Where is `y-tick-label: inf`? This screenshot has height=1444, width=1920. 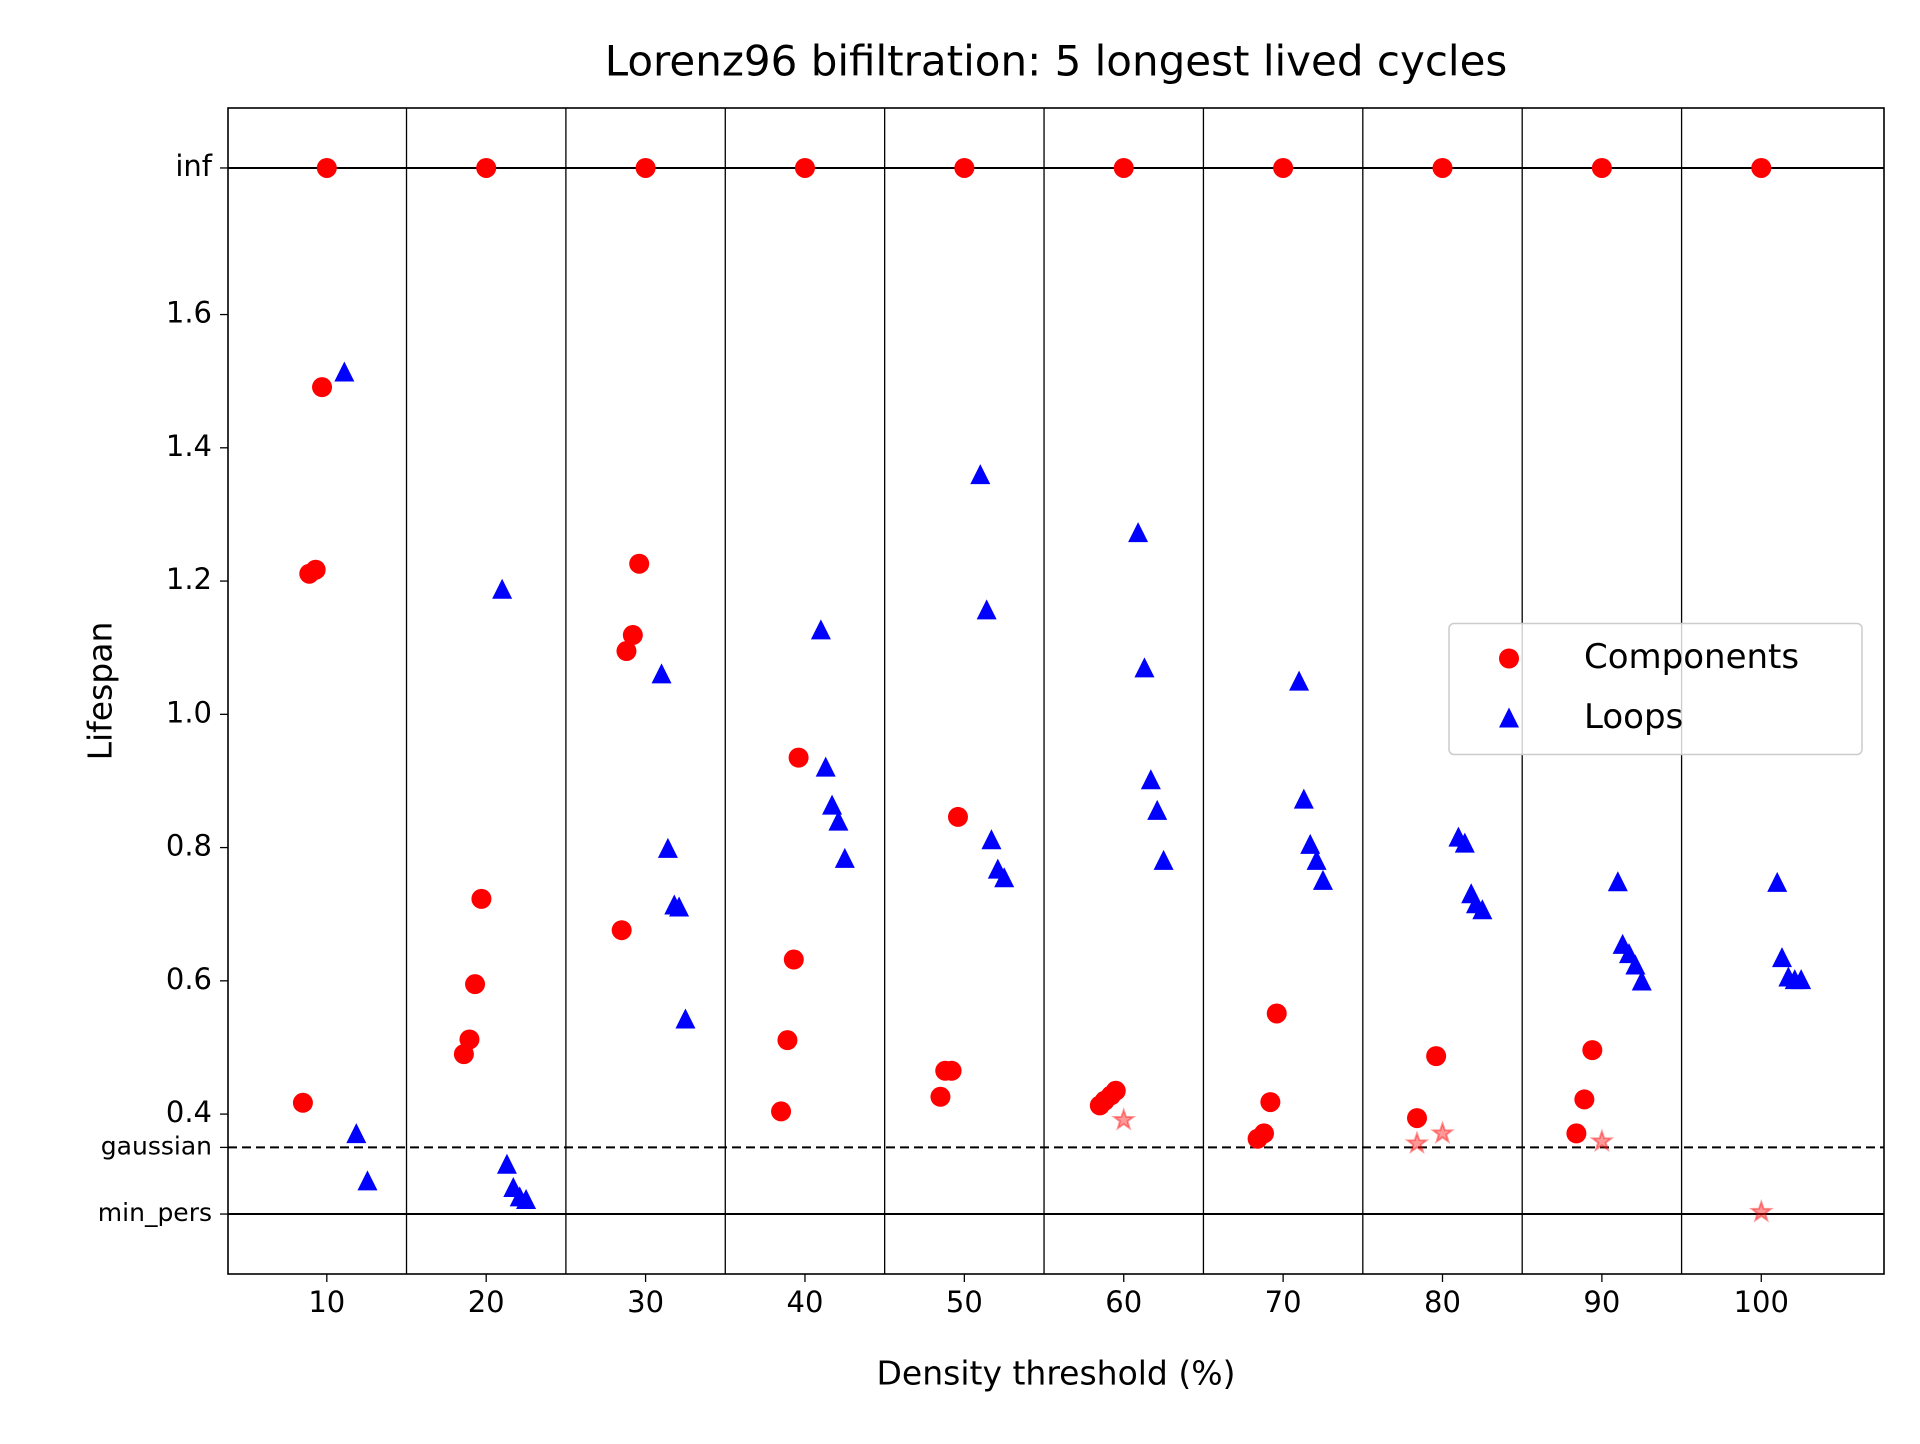 y-tick-label: inf is located at coordinates (193, 166).